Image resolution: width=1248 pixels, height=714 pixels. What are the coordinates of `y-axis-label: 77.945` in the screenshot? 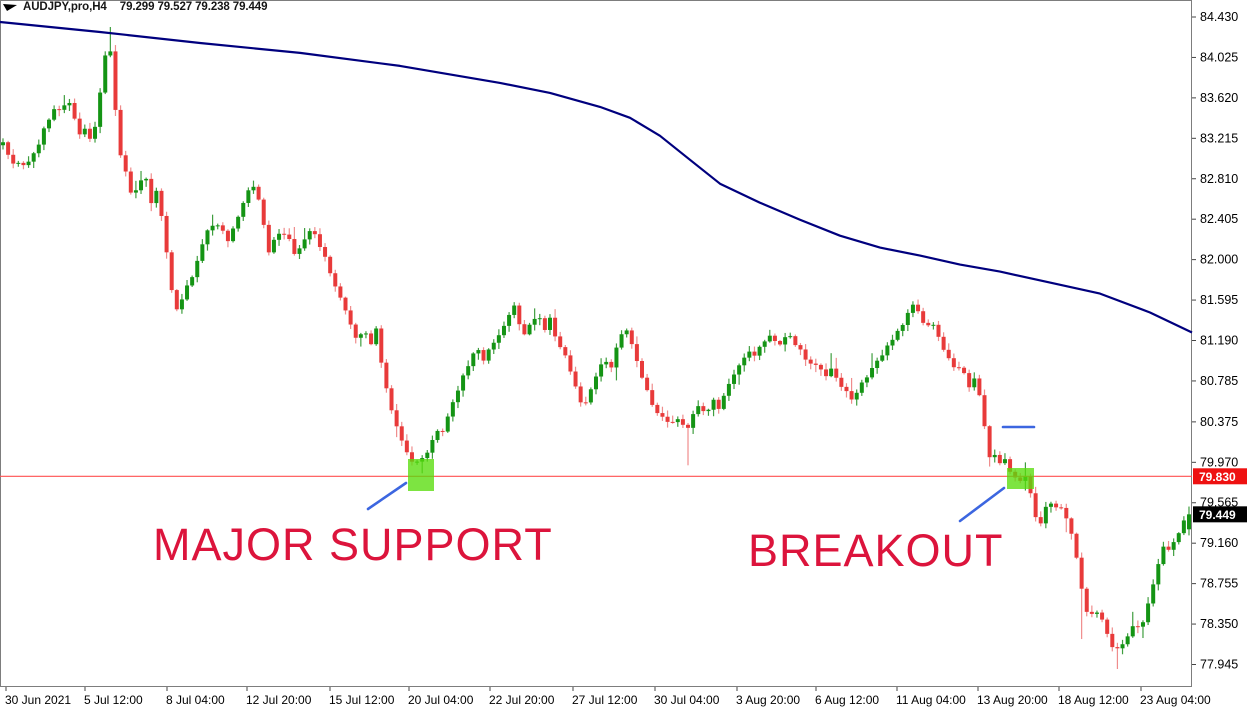 It's located at (1219, 665).